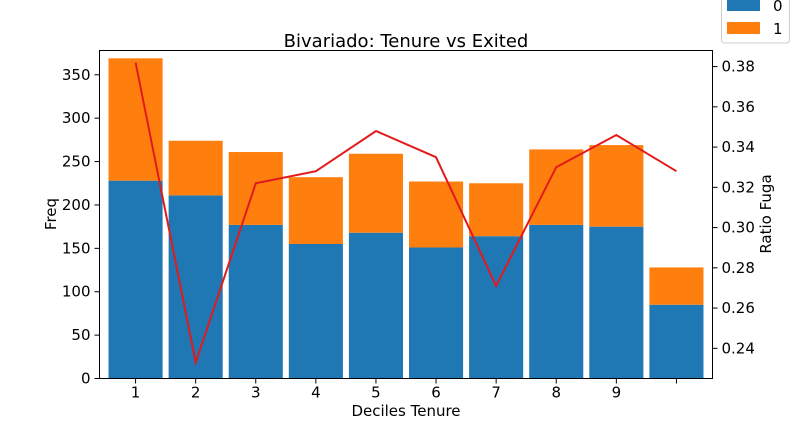 The image size is (792, 432). I want to click on x-tick-label: 8, so click(556, 393).